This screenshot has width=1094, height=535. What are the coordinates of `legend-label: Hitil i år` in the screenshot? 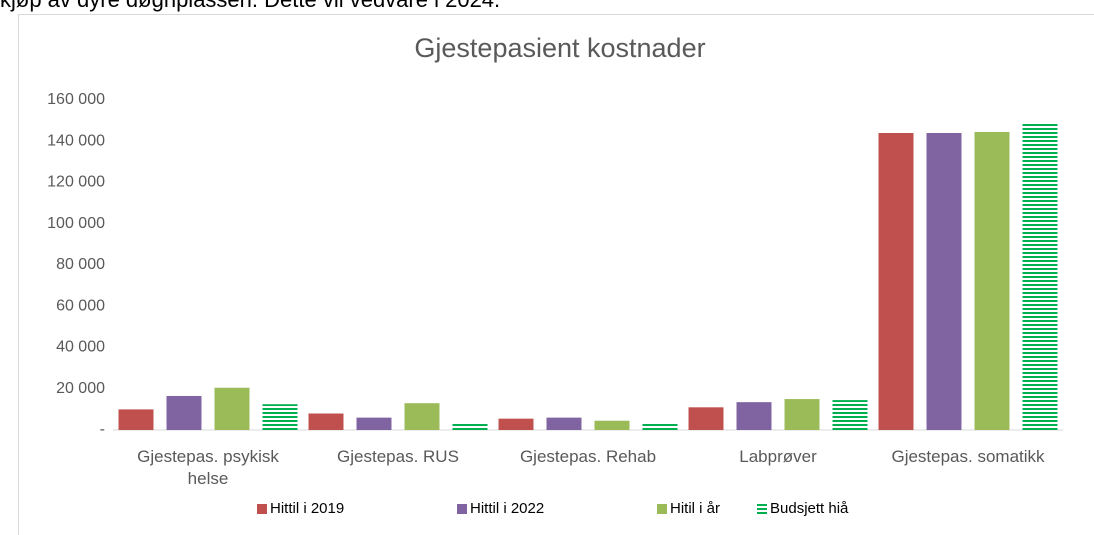 It's located at (695, 508).